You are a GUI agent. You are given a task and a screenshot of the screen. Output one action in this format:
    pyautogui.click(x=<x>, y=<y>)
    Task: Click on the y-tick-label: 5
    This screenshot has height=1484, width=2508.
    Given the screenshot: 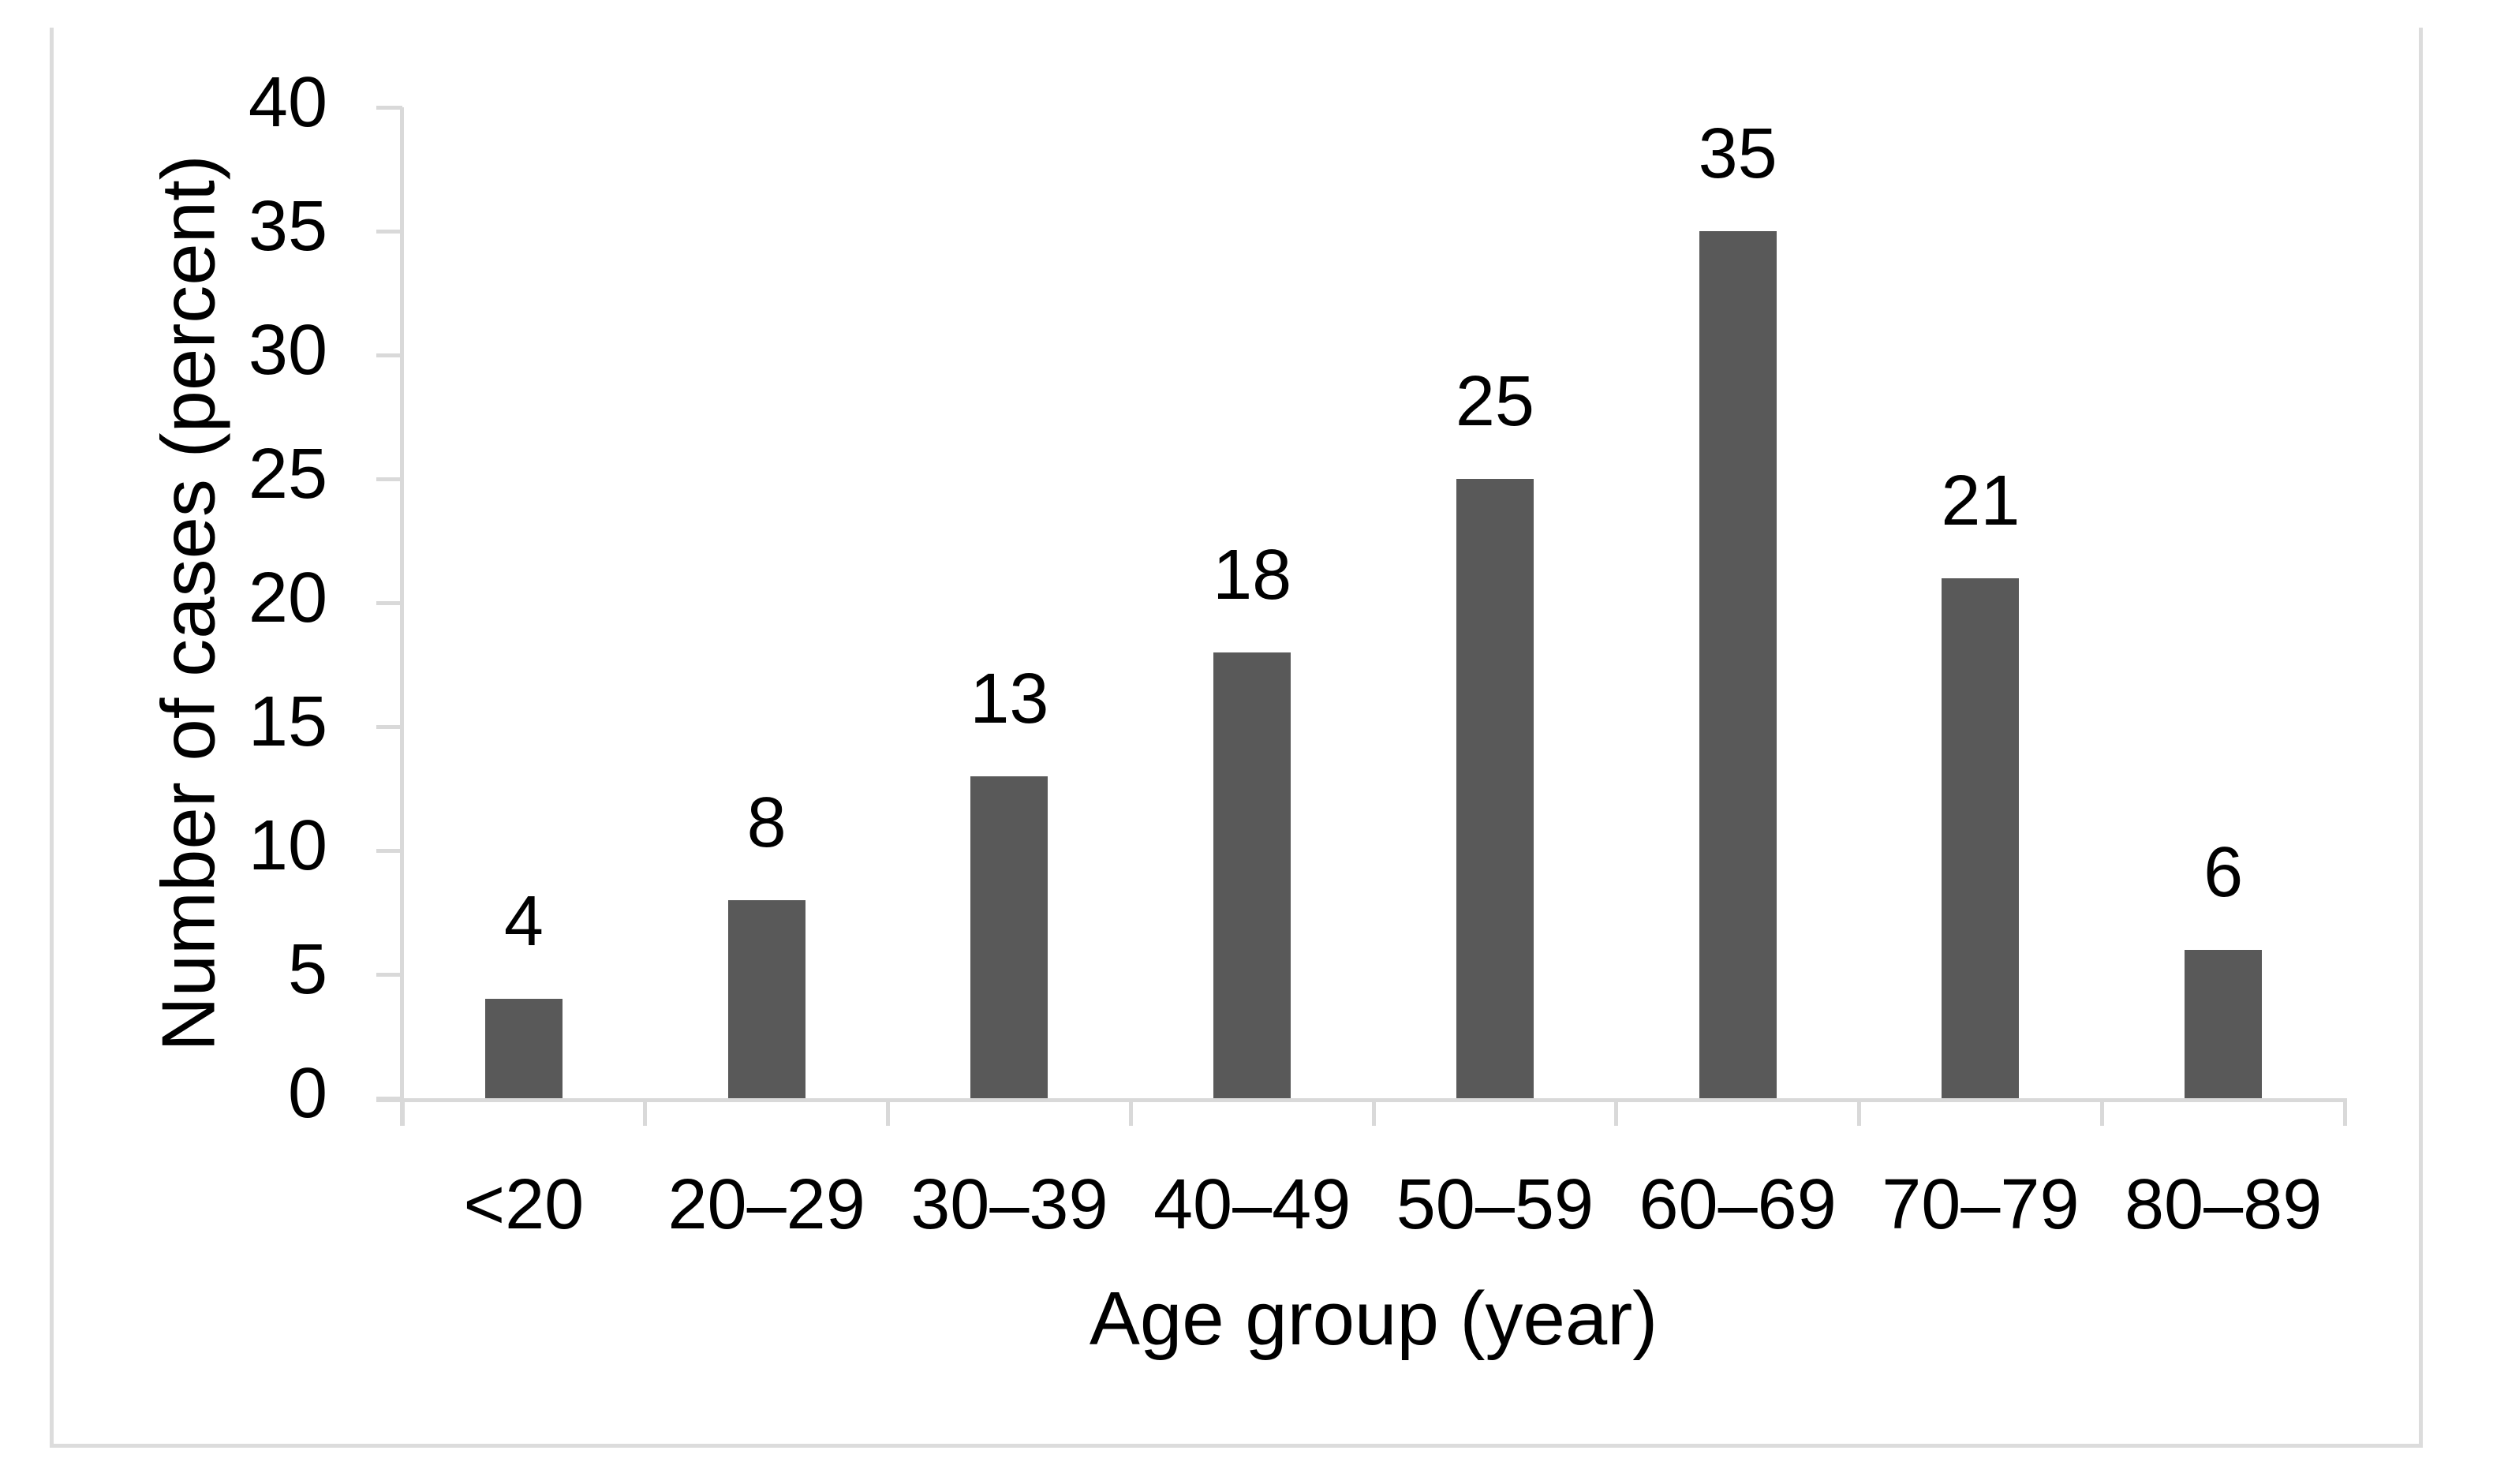 What is the action you would take?
    pyautogui.click(x=307, y=969)
    